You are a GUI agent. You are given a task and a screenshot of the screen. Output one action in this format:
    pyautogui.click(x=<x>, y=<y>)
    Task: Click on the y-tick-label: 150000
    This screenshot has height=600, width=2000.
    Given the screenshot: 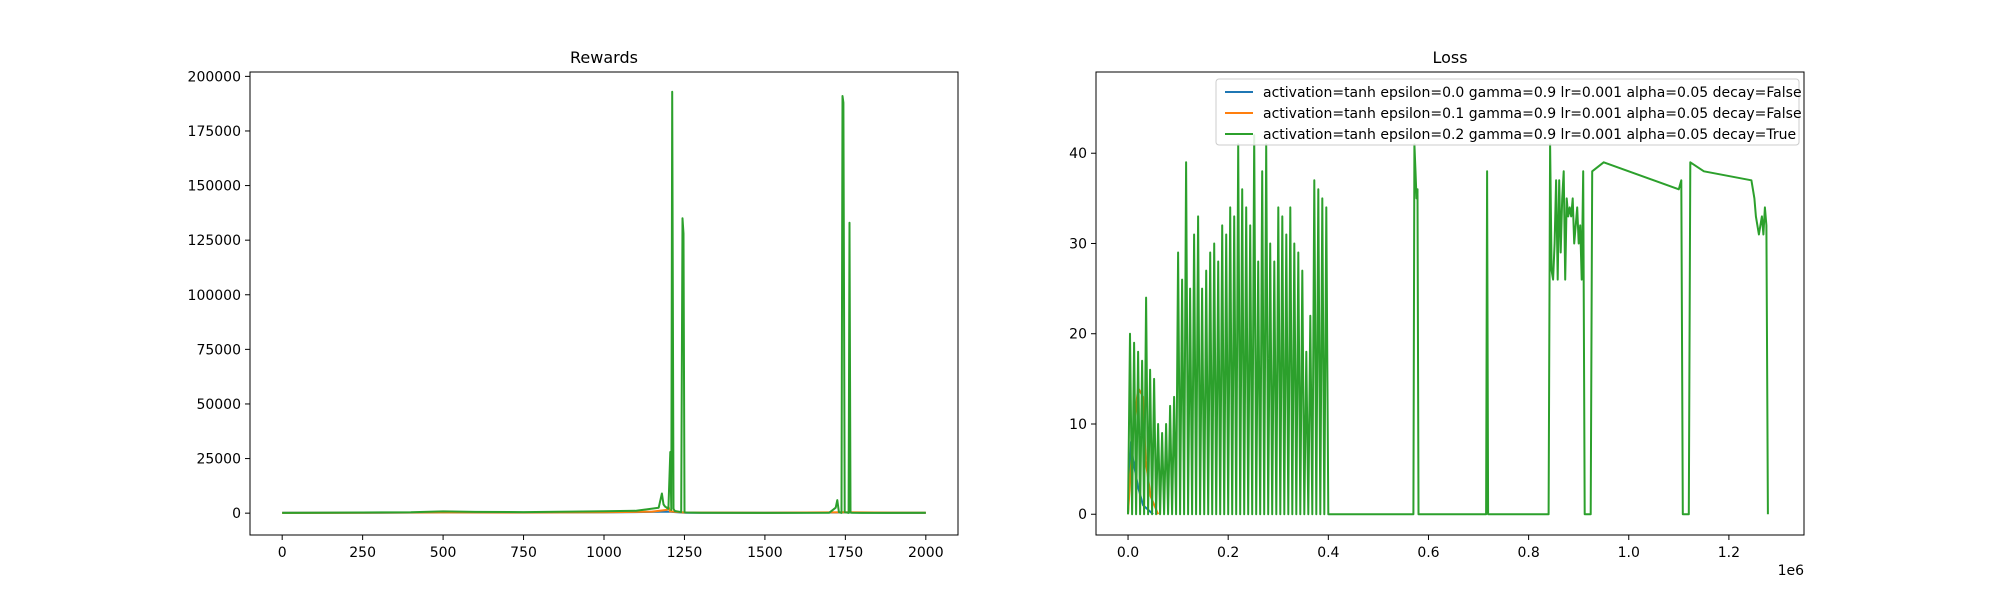 What is the action you would take?
    pyautogui.click(x=214, y=187)
    